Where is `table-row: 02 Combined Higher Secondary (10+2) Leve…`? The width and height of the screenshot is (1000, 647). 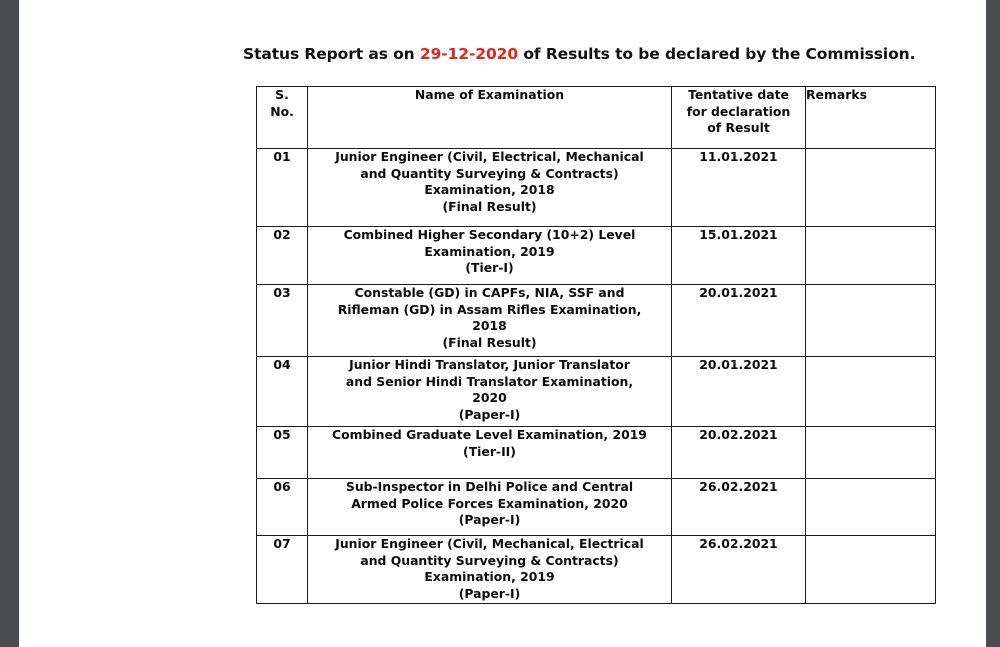 table-row: 02 Combined Higher Secondary (10+2) Leve… is located at coordinates (596, 255).